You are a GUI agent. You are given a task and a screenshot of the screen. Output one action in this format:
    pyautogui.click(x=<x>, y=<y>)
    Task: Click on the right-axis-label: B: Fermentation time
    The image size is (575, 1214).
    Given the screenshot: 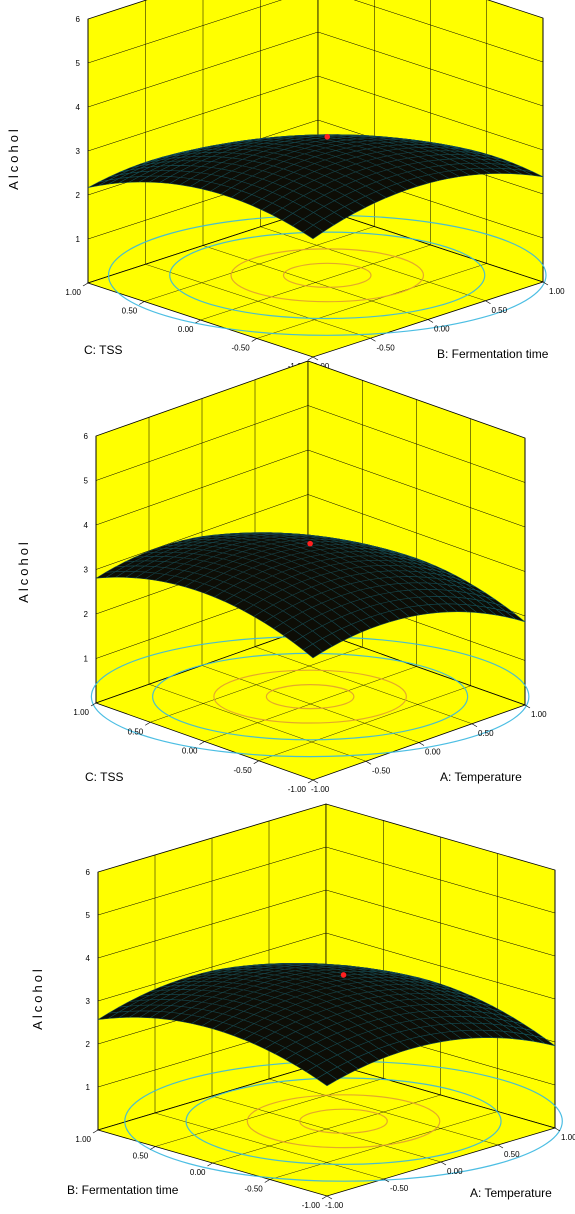 What is the action you would take?
    pyautogui.click(x=493, y=354)
    